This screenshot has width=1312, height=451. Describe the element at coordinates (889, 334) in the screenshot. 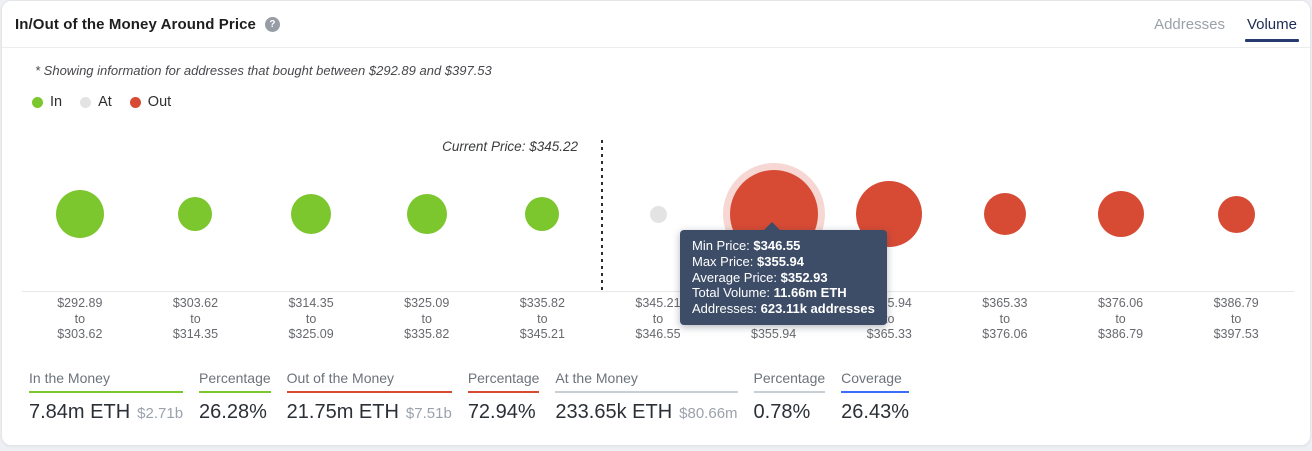

I see `axis-range-to: $365.33` at that location.